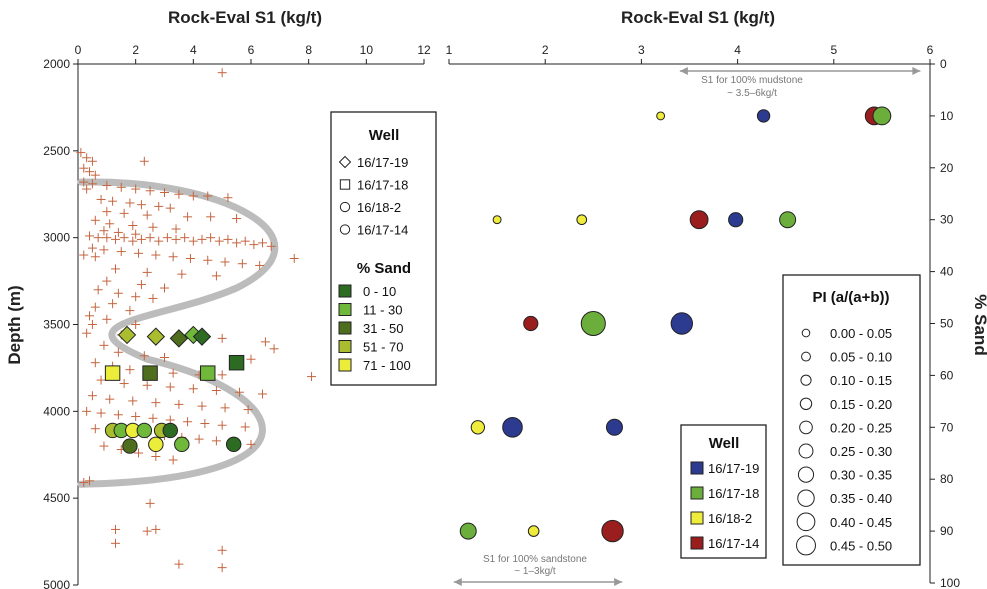 The image size is (987, 589). Describe the element at coordinates (245, 17) in the screenshot. I see `left-chart-title: Rock-Eval S1 (kg/t)` at that location.